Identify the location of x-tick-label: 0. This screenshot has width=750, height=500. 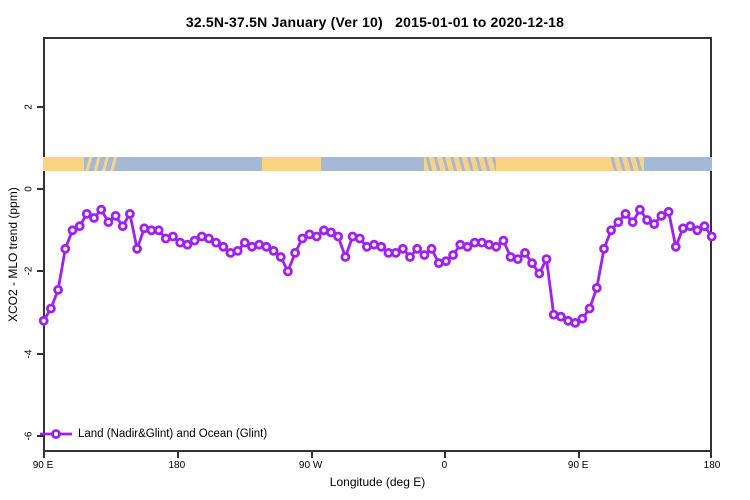
(444, 465).